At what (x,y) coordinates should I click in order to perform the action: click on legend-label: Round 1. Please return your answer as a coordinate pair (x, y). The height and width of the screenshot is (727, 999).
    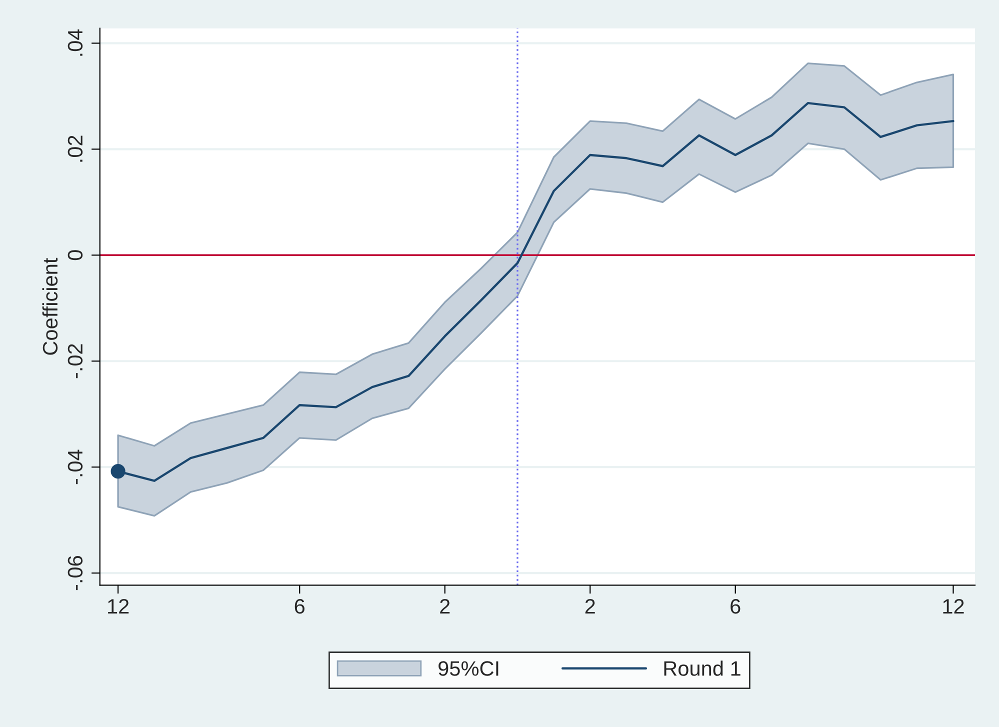
    Looking at the image, I should click on (702, 668).